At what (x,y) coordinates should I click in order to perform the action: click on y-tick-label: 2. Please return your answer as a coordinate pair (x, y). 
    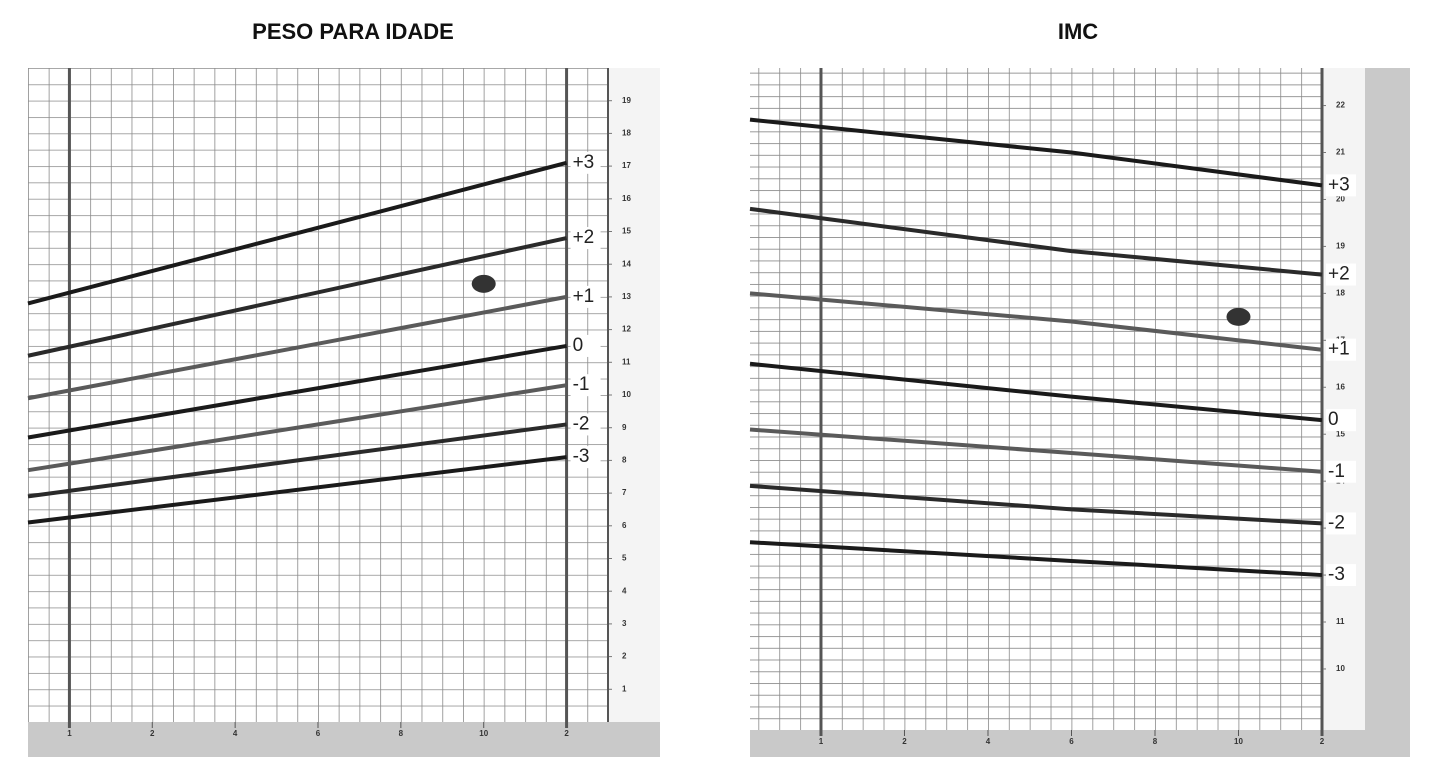
    Looking at the image, I should click on (624, 656).